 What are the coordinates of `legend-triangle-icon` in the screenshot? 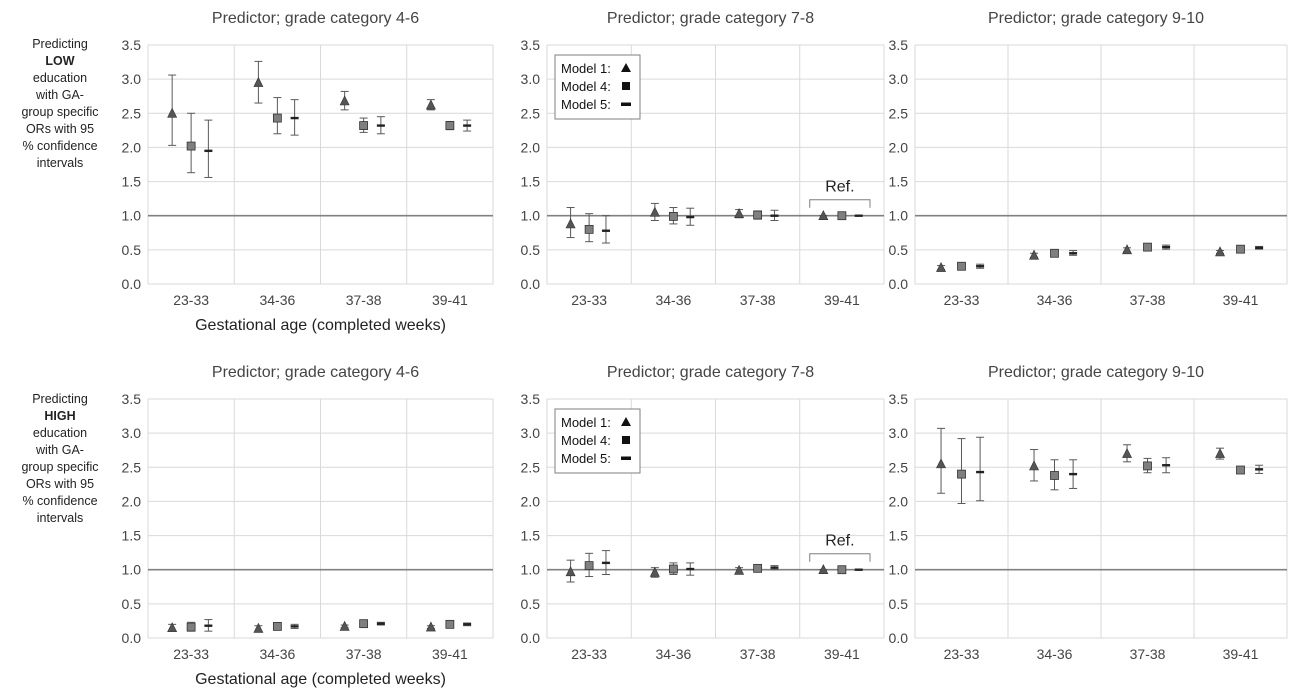 It's located at (626, 67).